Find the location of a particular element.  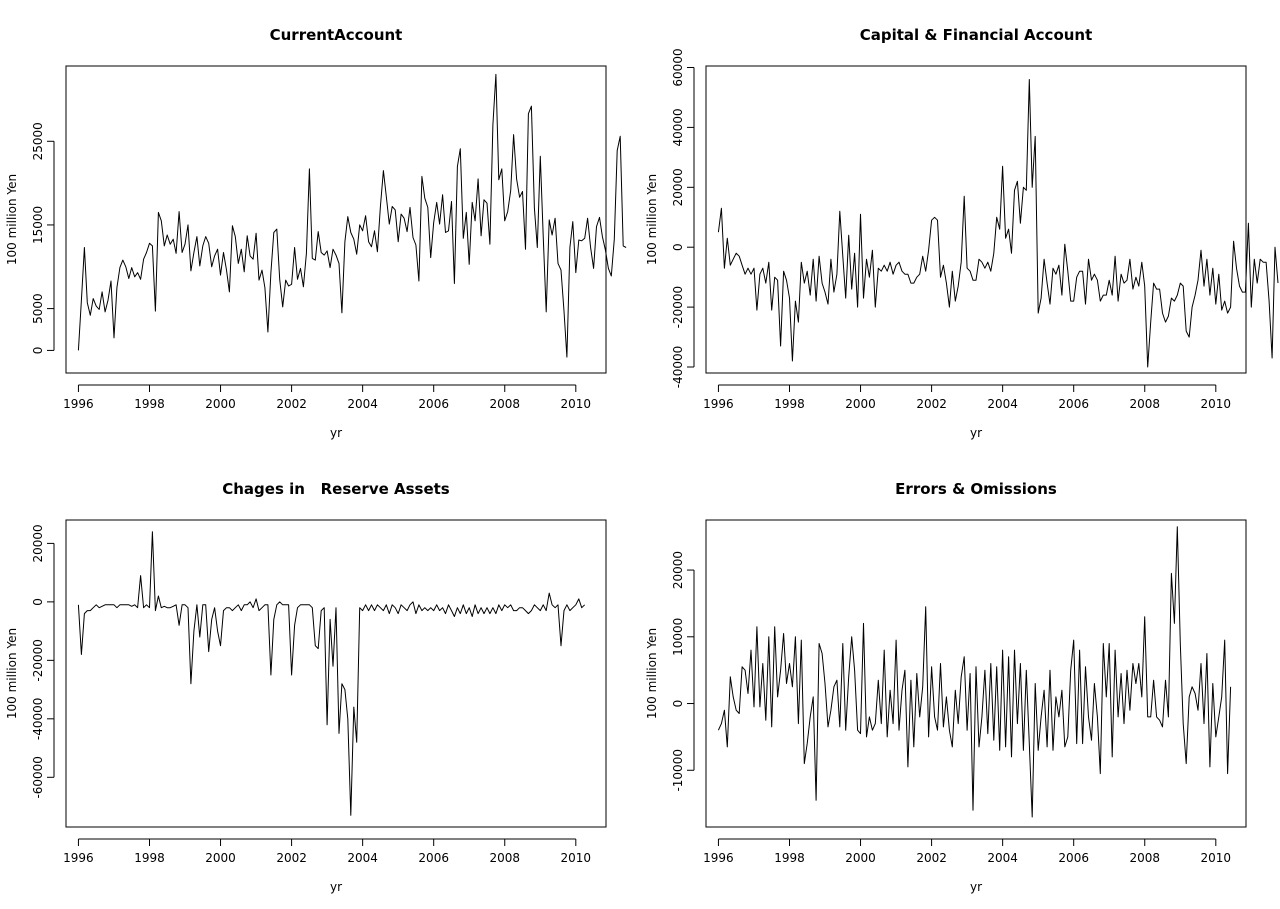

y-tick-label: -10000 is located at coordinates (678, 770).